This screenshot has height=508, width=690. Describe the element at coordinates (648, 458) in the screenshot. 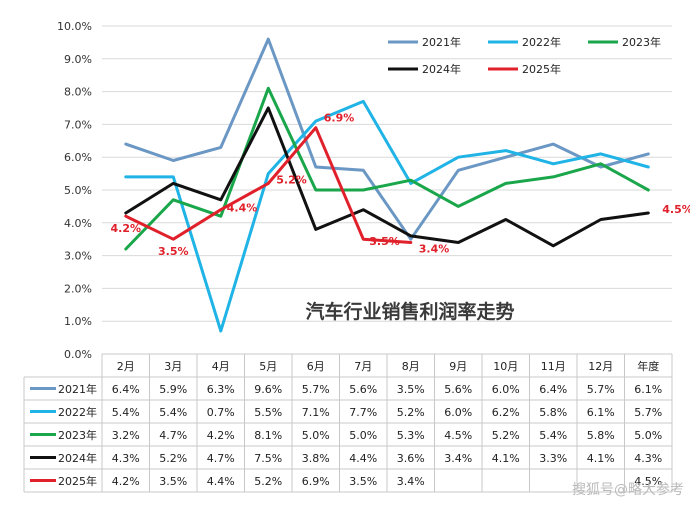

I see `table-cell: 4.3%` at that location.